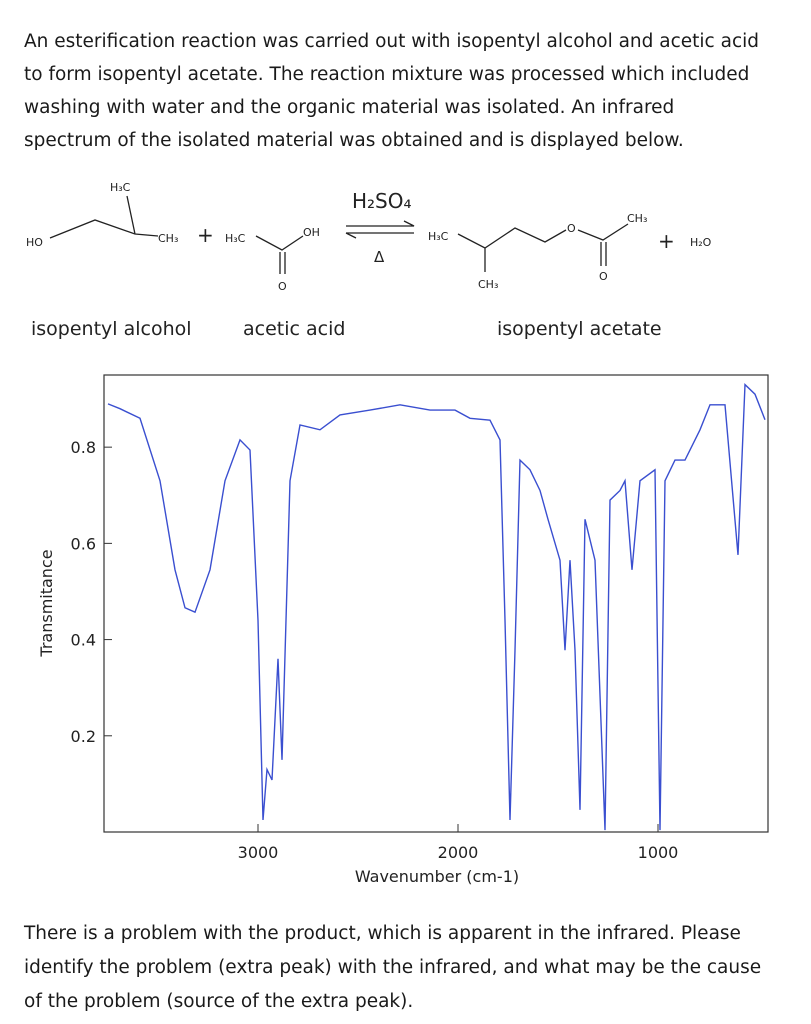 The height and width of the screenshot is (1024, 811). What do you see at coordinates (579, 329) in the screenshot?
I see `compound-name: isopentyl acetate` at bounding box center [579, 329].